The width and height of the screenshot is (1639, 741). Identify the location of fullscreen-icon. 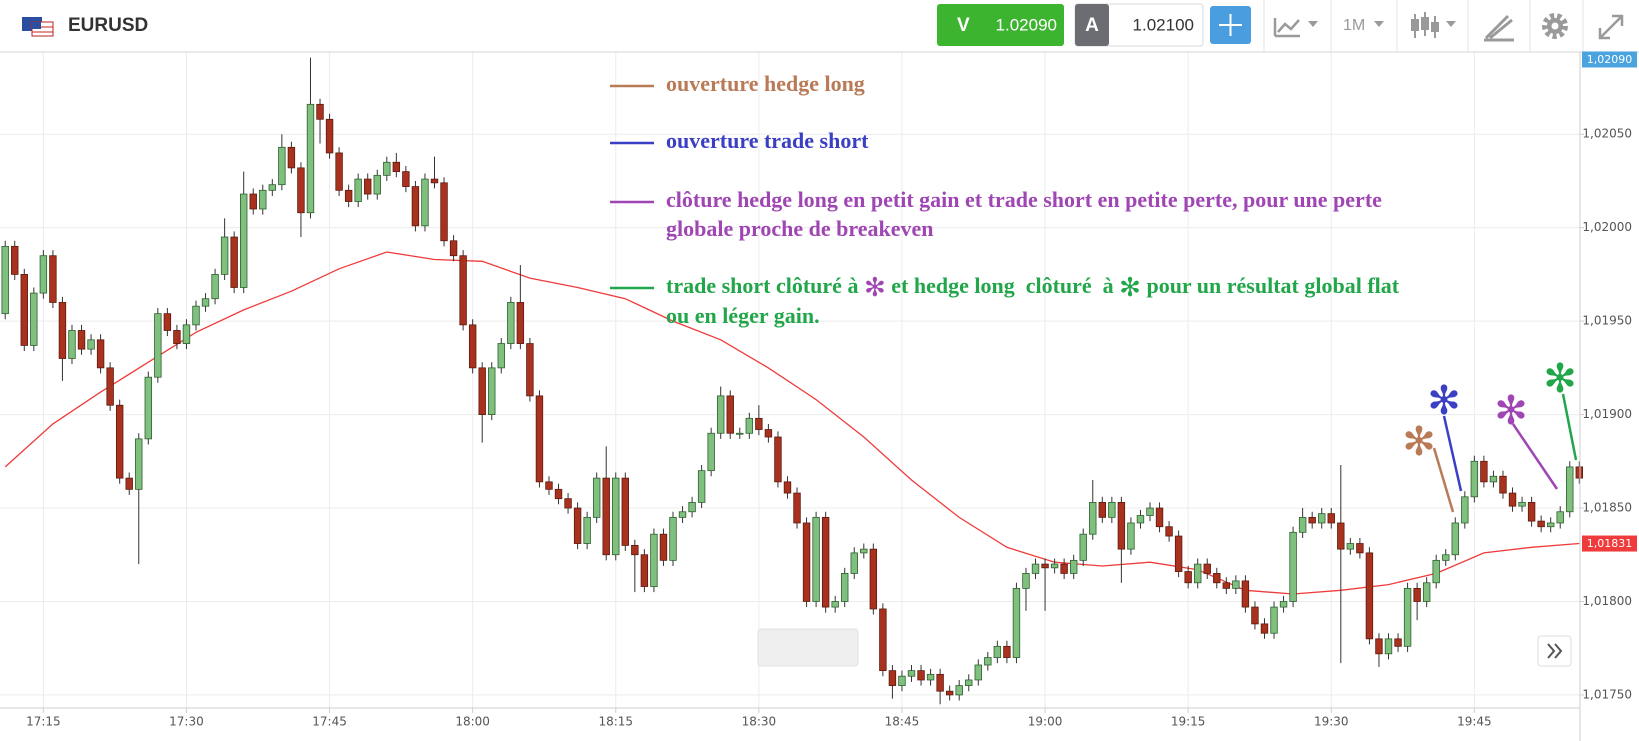
(1611, 27).